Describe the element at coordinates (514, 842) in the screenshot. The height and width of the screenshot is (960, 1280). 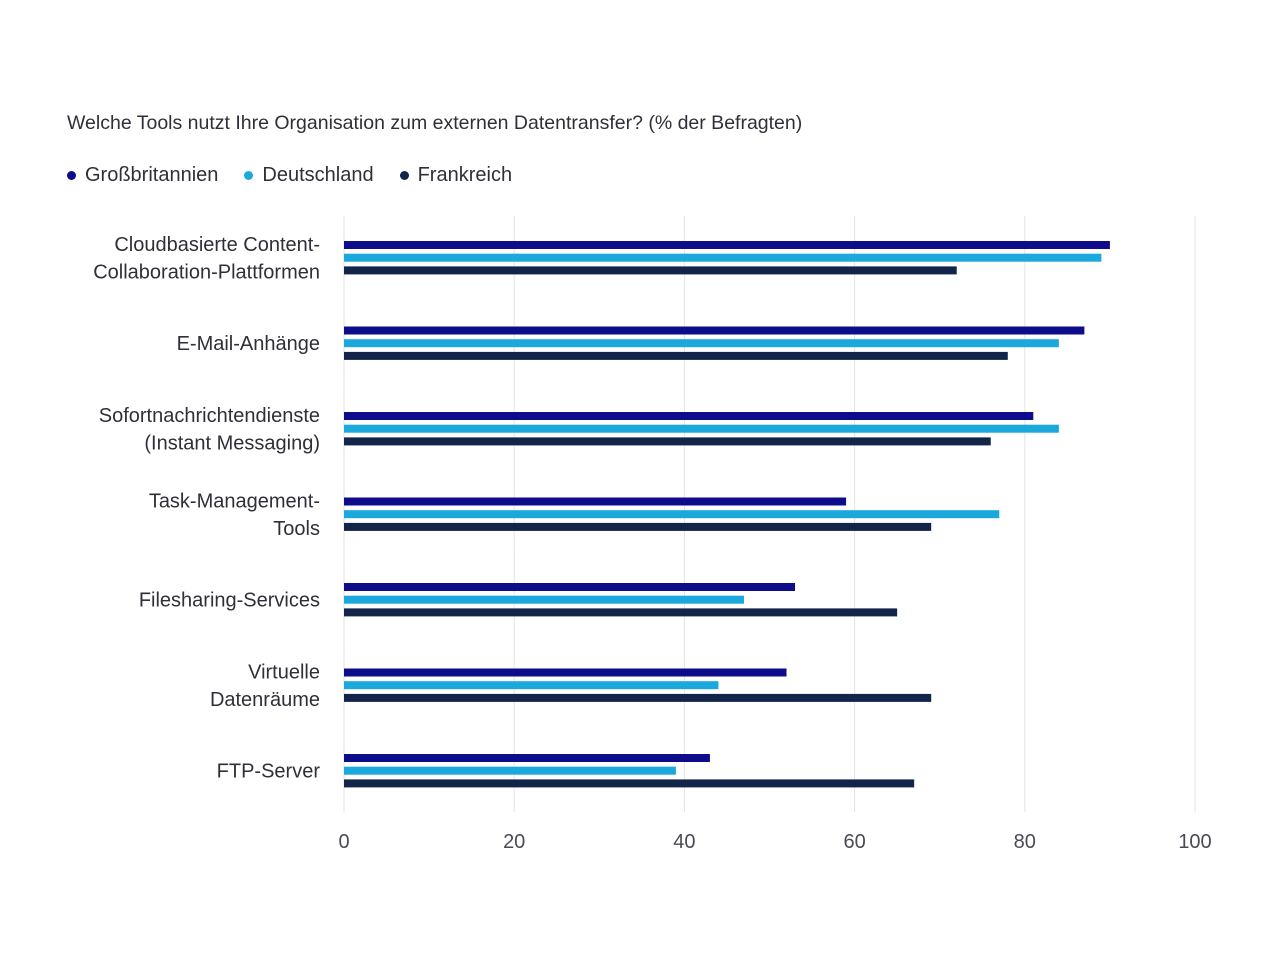
I see `x-tick-label-20: 20` at that location.